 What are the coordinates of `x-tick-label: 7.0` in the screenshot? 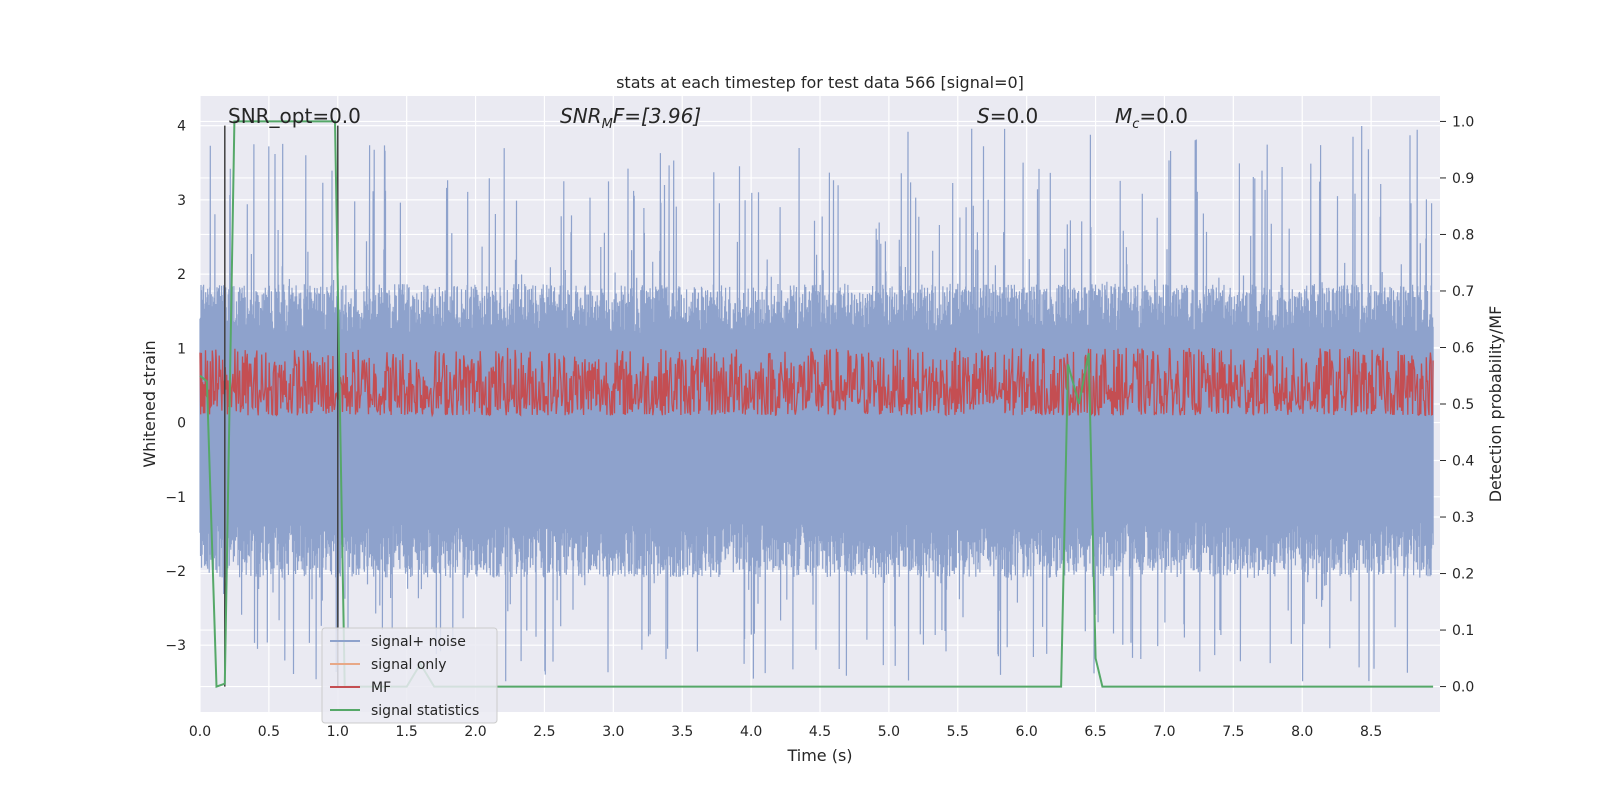 It's located at (1164, 732).